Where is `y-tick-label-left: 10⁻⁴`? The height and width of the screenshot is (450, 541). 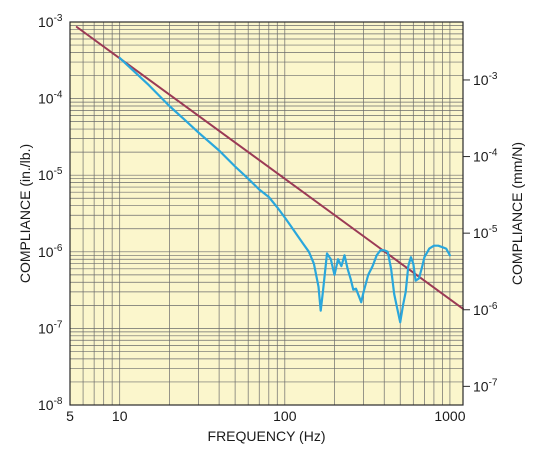 y-tick-label-left: 10⁻⁴ is located at coordinates (50, 98).